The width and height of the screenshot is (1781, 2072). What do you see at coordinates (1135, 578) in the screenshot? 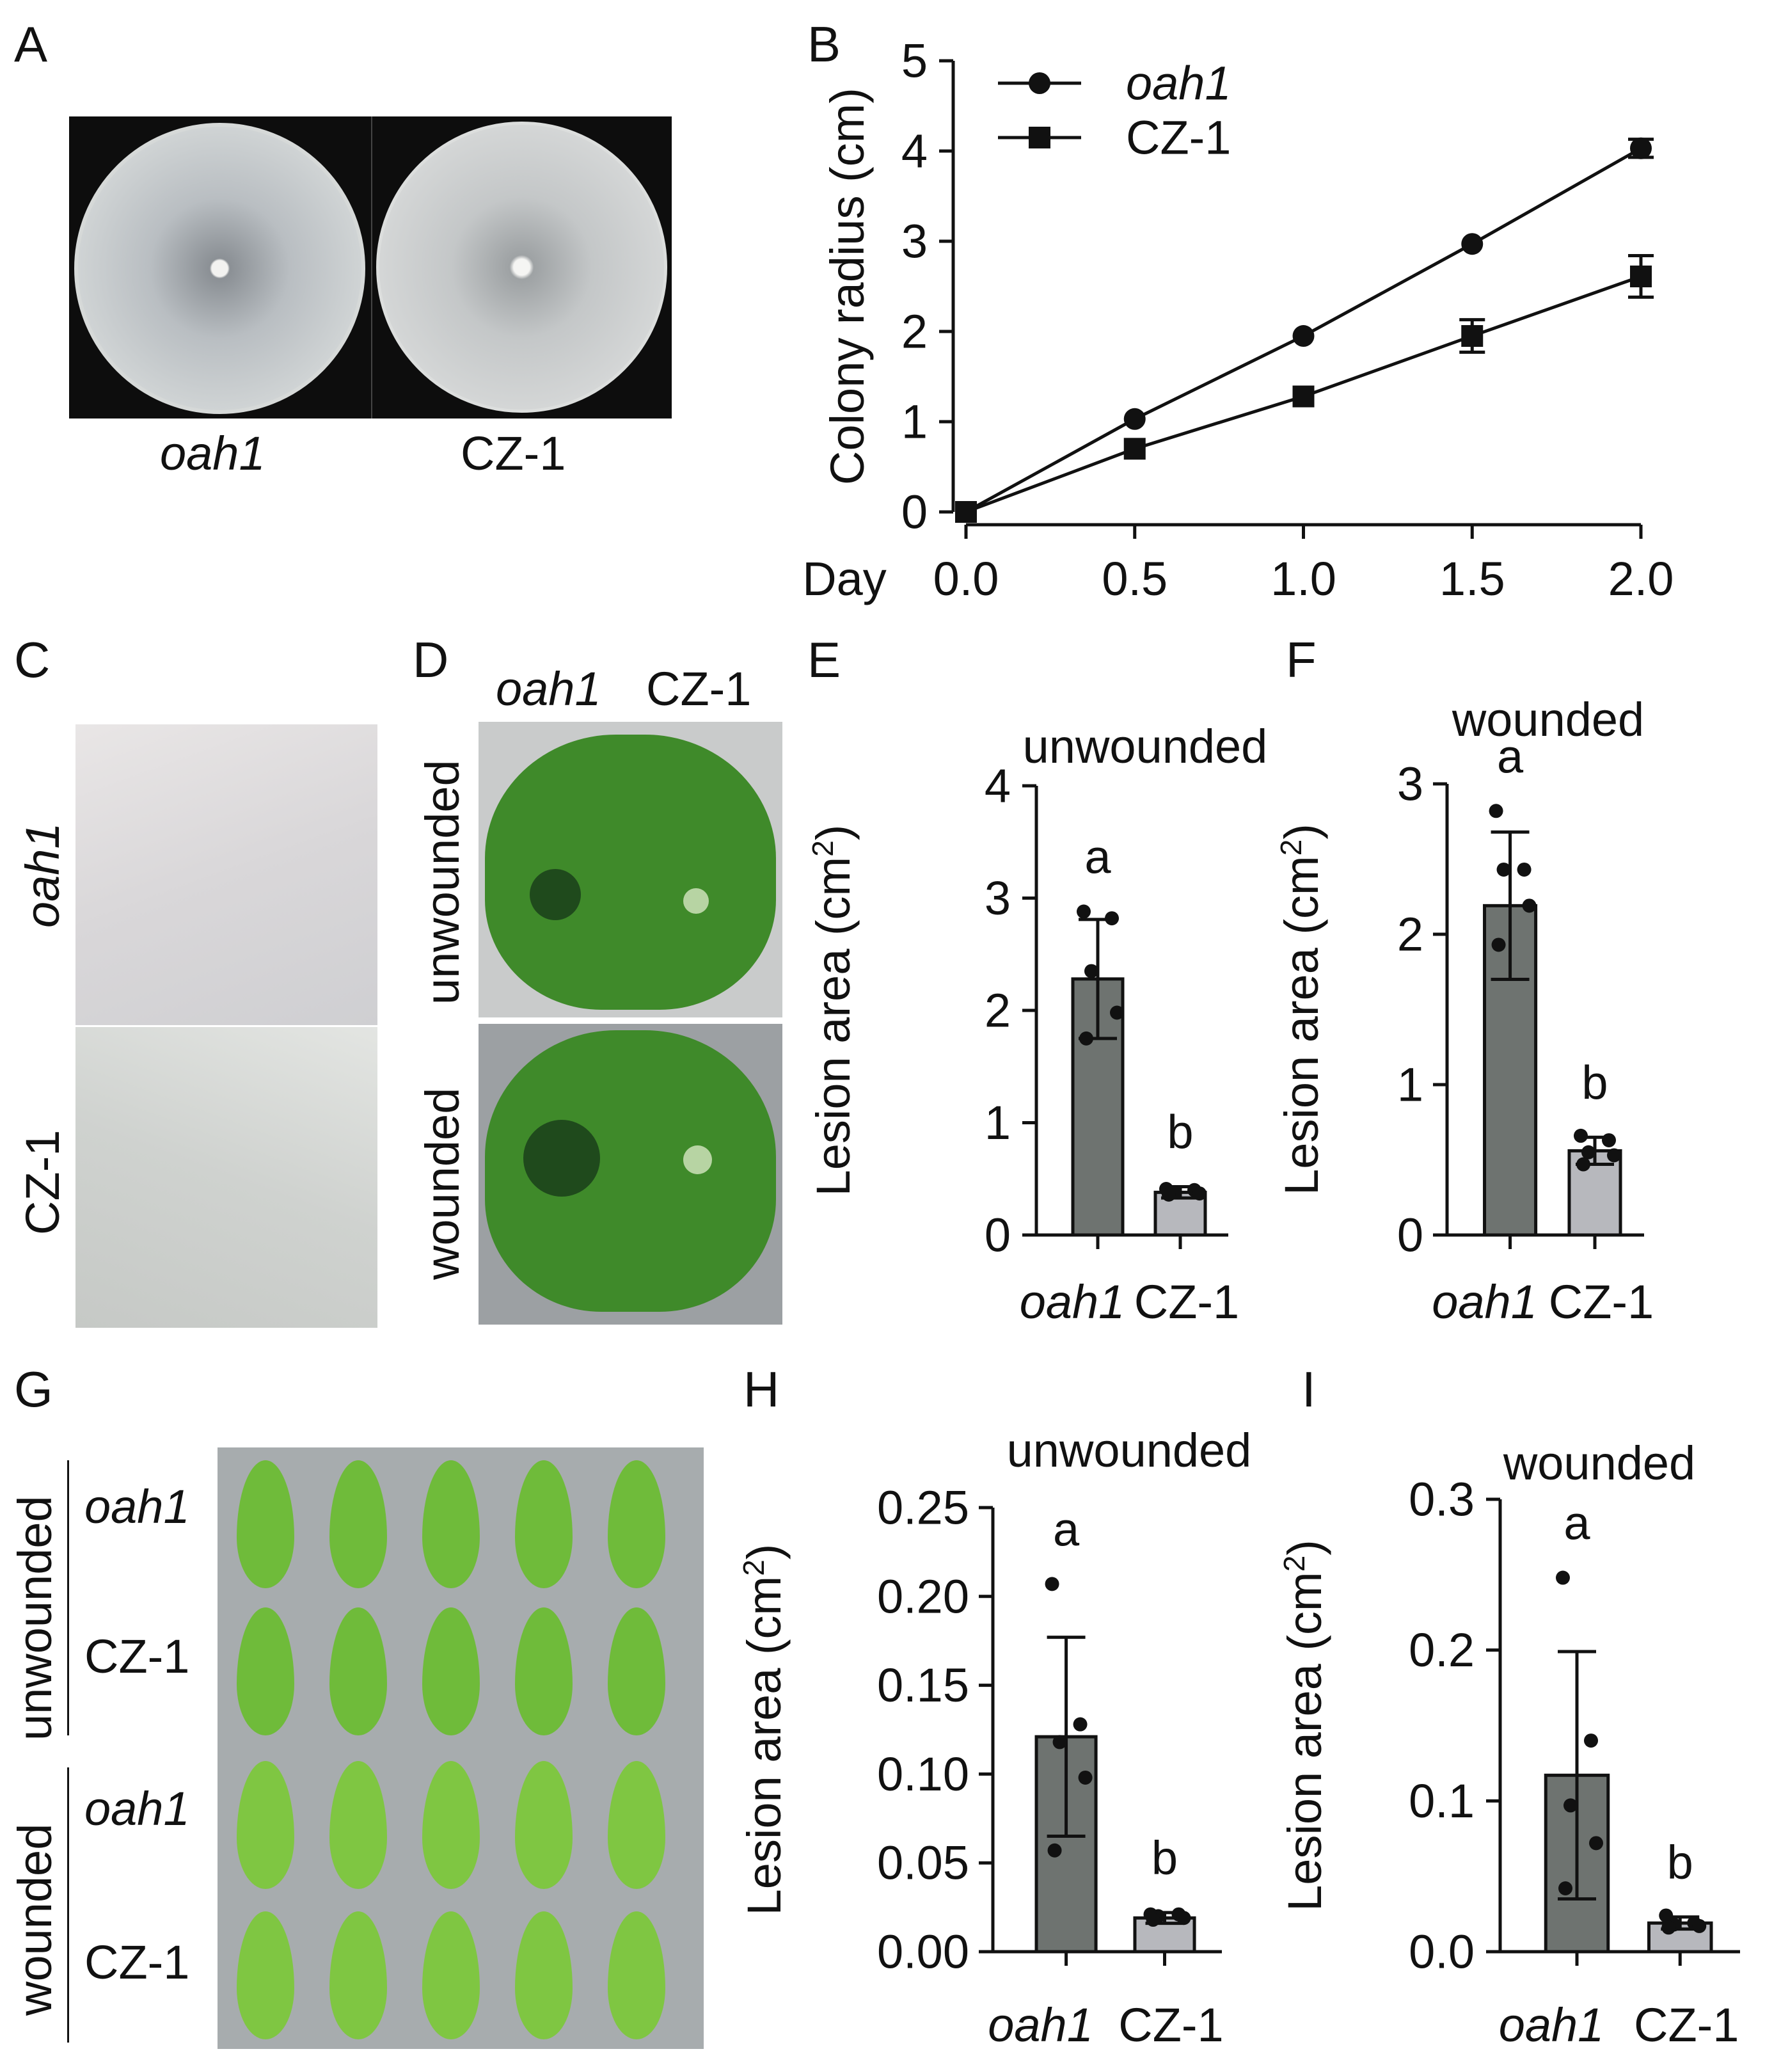
I see `x-tick-label: 0.5` at bounding box center [1135, 578].